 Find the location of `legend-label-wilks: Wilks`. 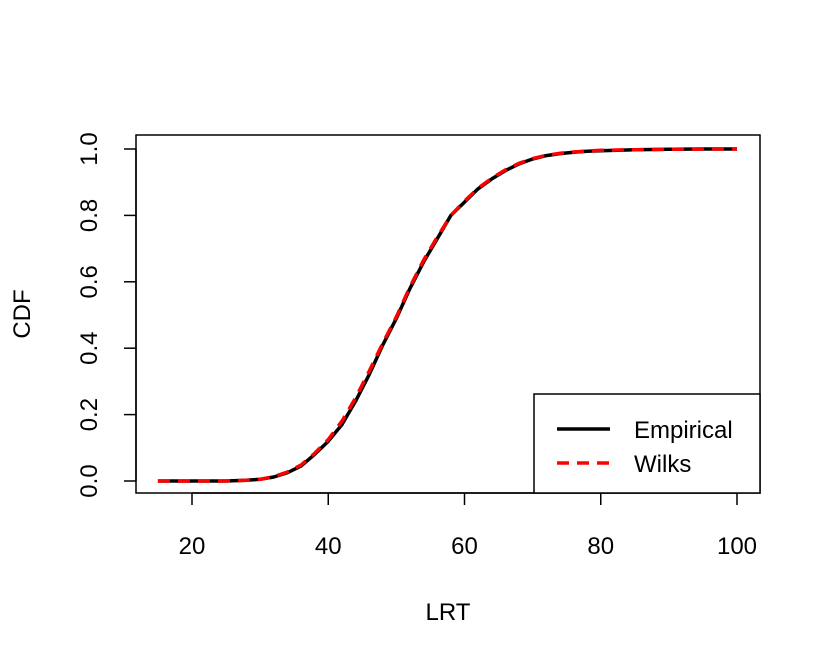

legend-label-wilks: Wilks is located at coordinates (662, 464).